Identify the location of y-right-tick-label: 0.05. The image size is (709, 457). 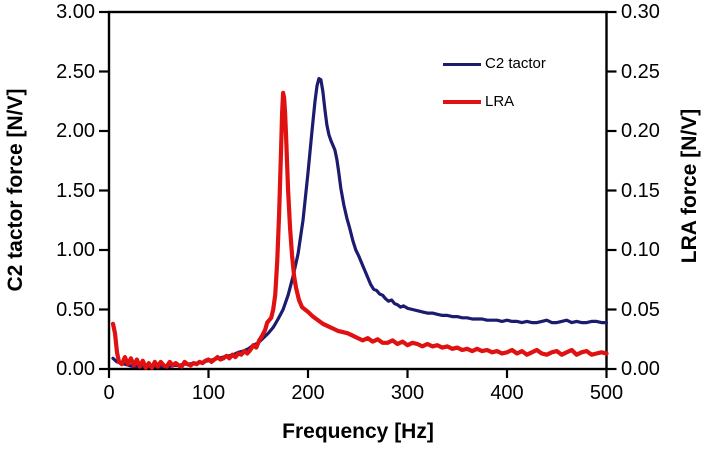
(640, 309).